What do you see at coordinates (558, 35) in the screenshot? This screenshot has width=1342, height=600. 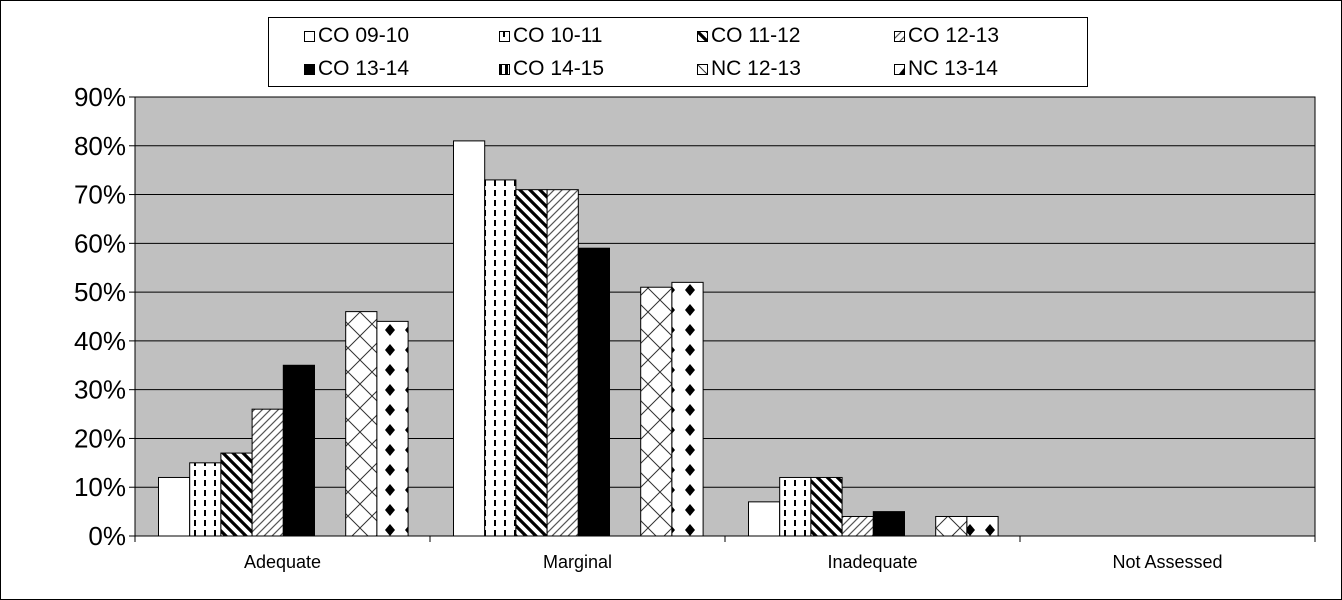 I see `legend-label: CO 10-11` at bounding box center [558, 35].